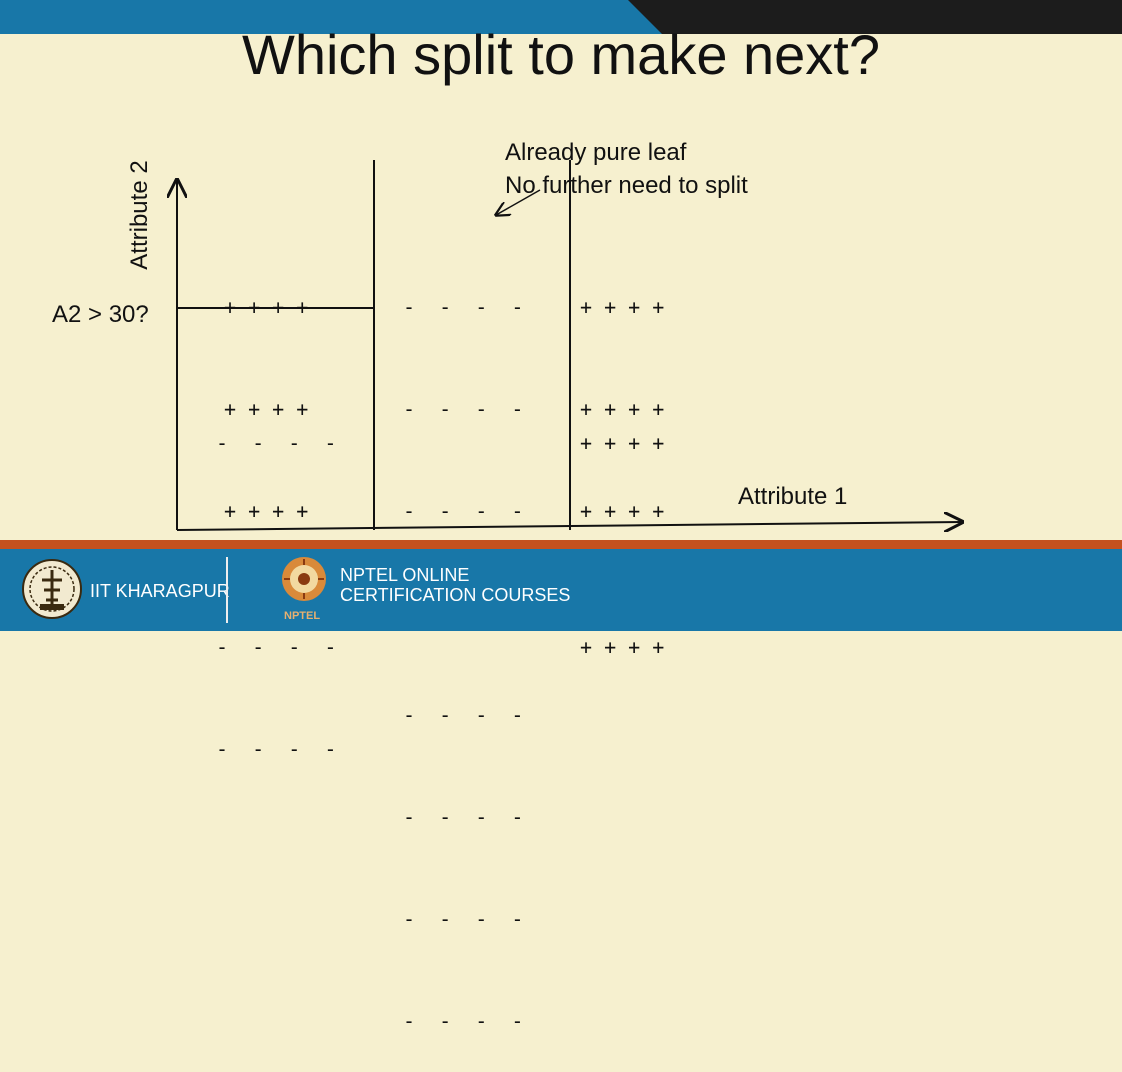 The width and height of the screenshot is (1122, 1072). I want to click on program-line-1: NPTEL ONLINE, so click(405, 575).